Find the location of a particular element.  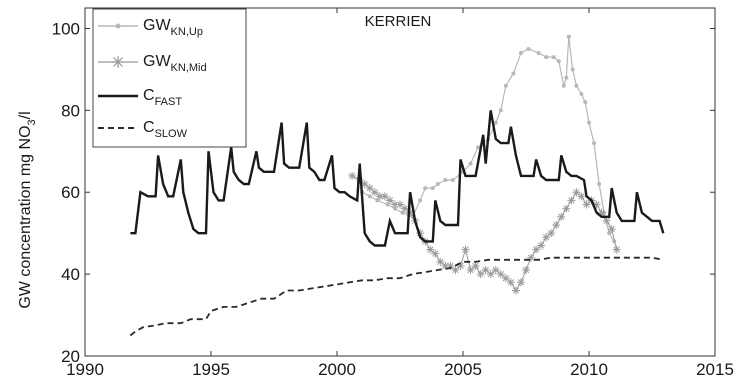

y-tick-label: 100 is located at coordinates (66, 28).